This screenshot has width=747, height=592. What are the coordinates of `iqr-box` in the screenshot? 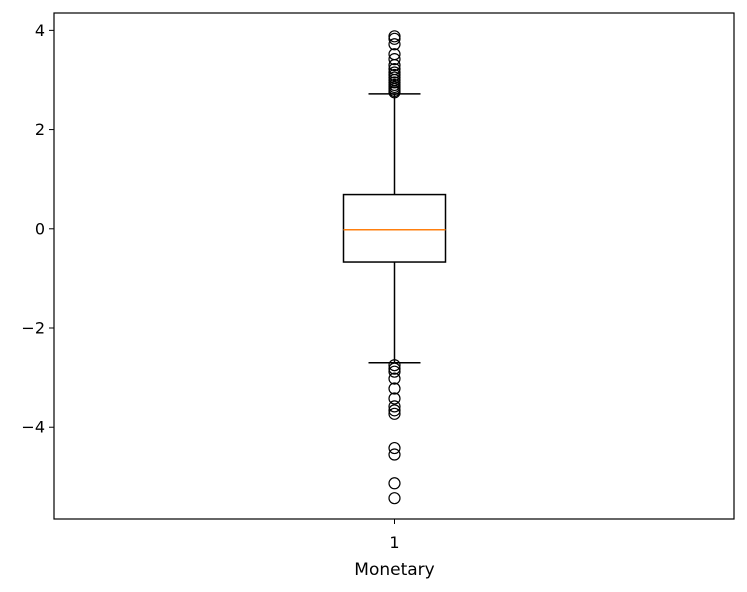 It's located at (394, 228).